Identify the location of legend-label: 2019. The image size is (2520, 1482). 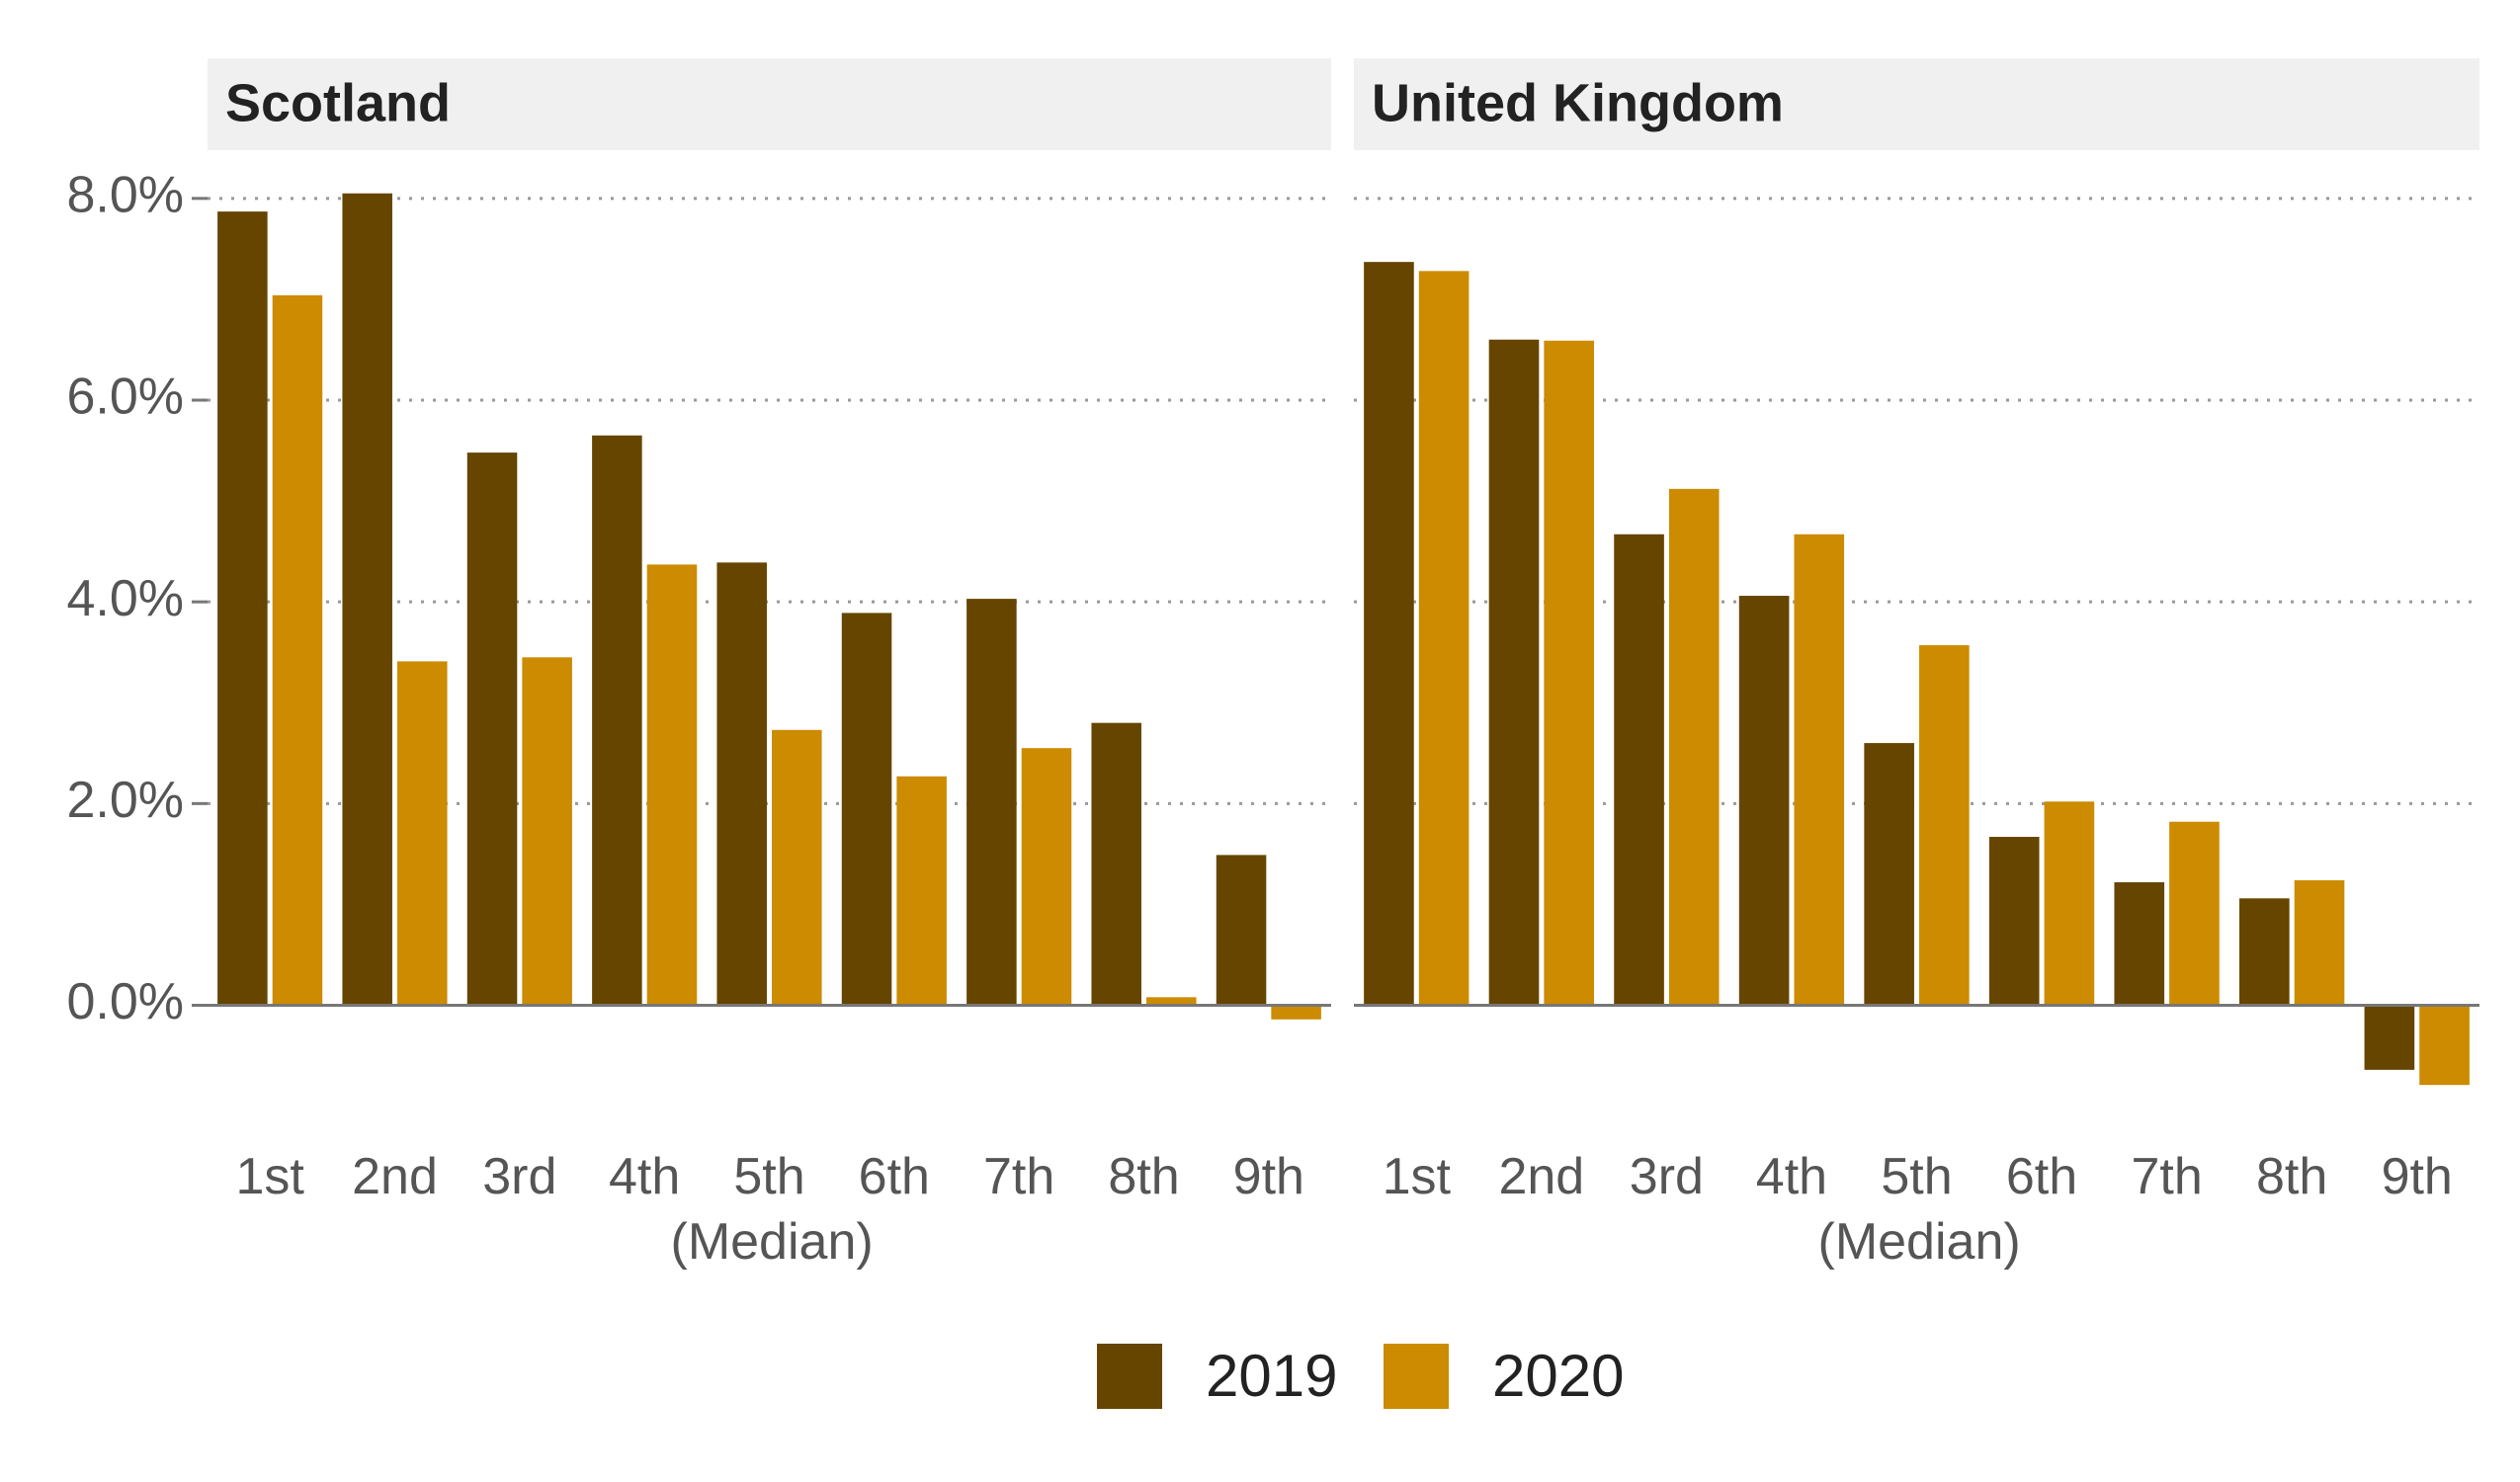
(1272, 1376).